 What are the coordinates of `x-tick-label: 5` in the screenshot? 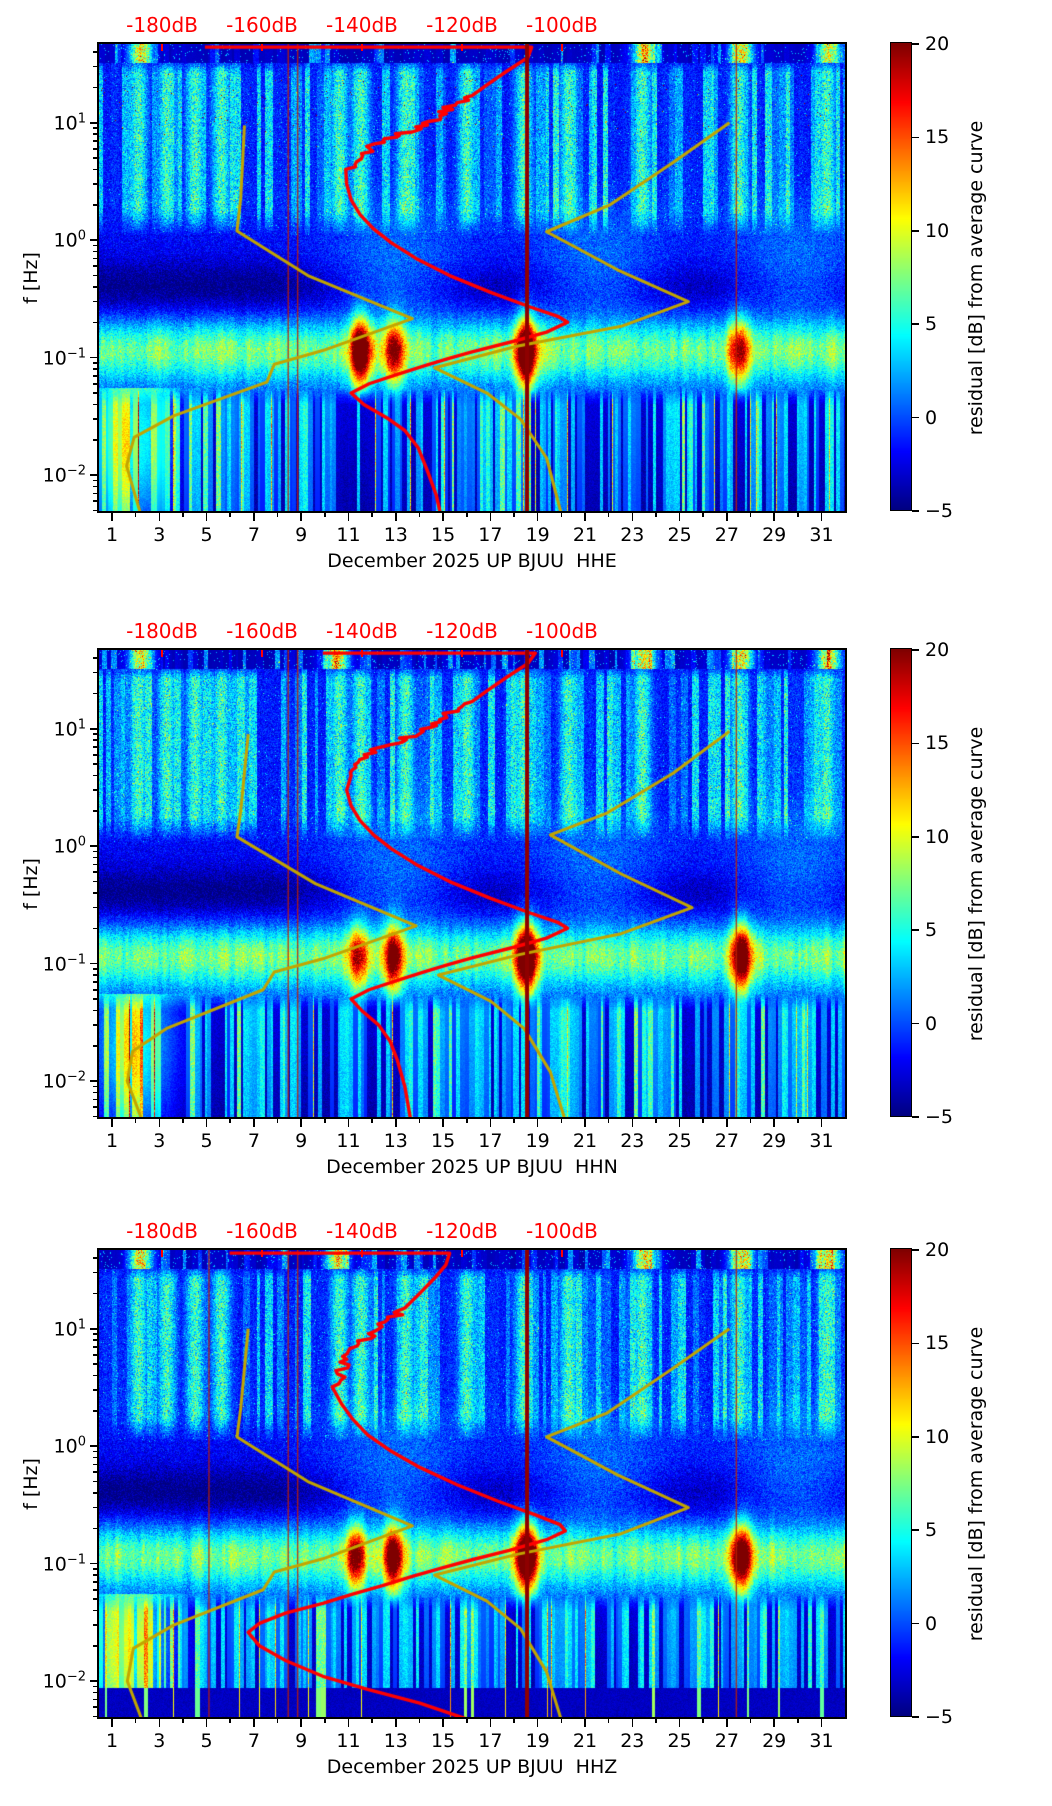 It's located at (206, 1741).